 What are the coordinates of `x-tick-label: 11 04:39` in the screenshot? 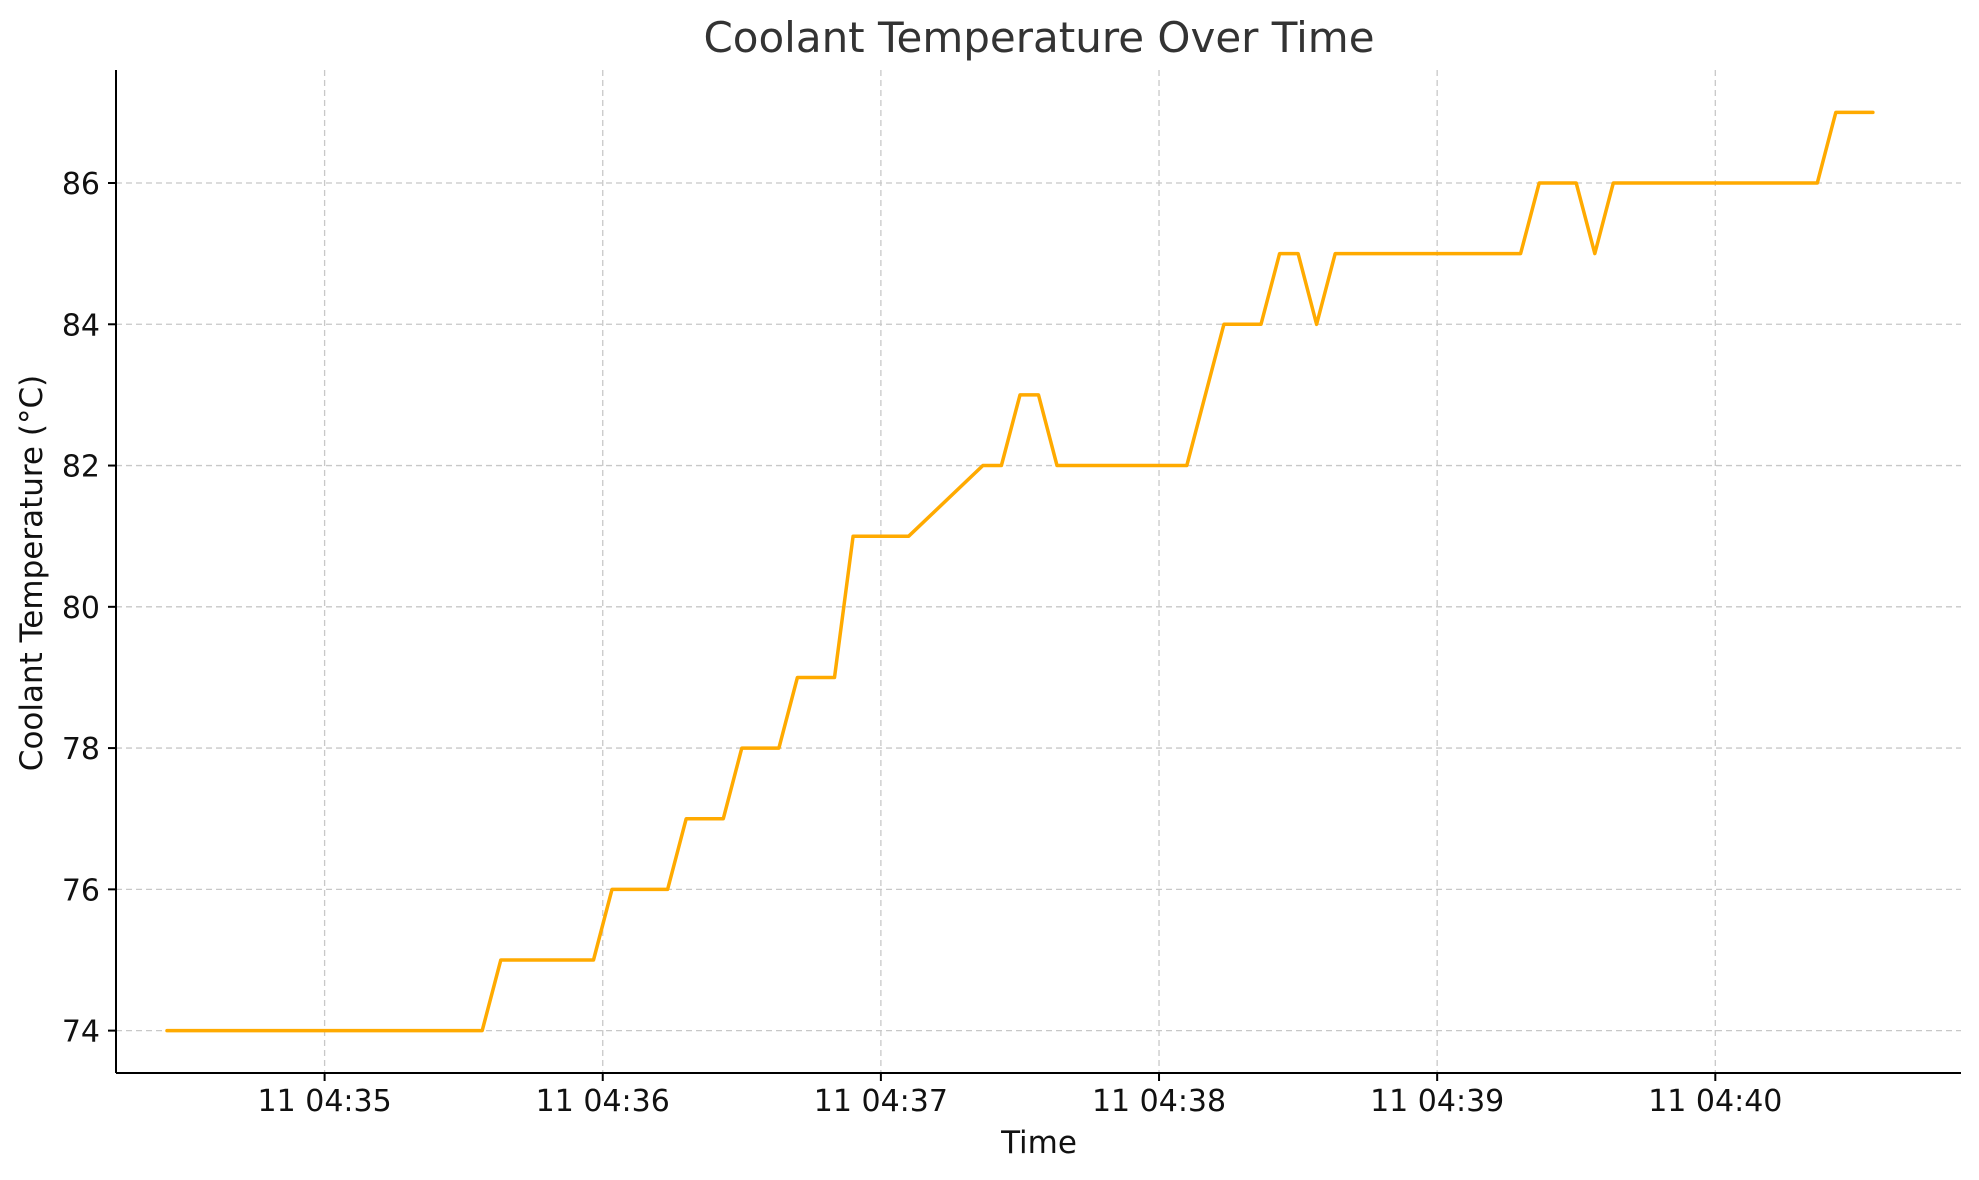 It's located at (1437, 1101).